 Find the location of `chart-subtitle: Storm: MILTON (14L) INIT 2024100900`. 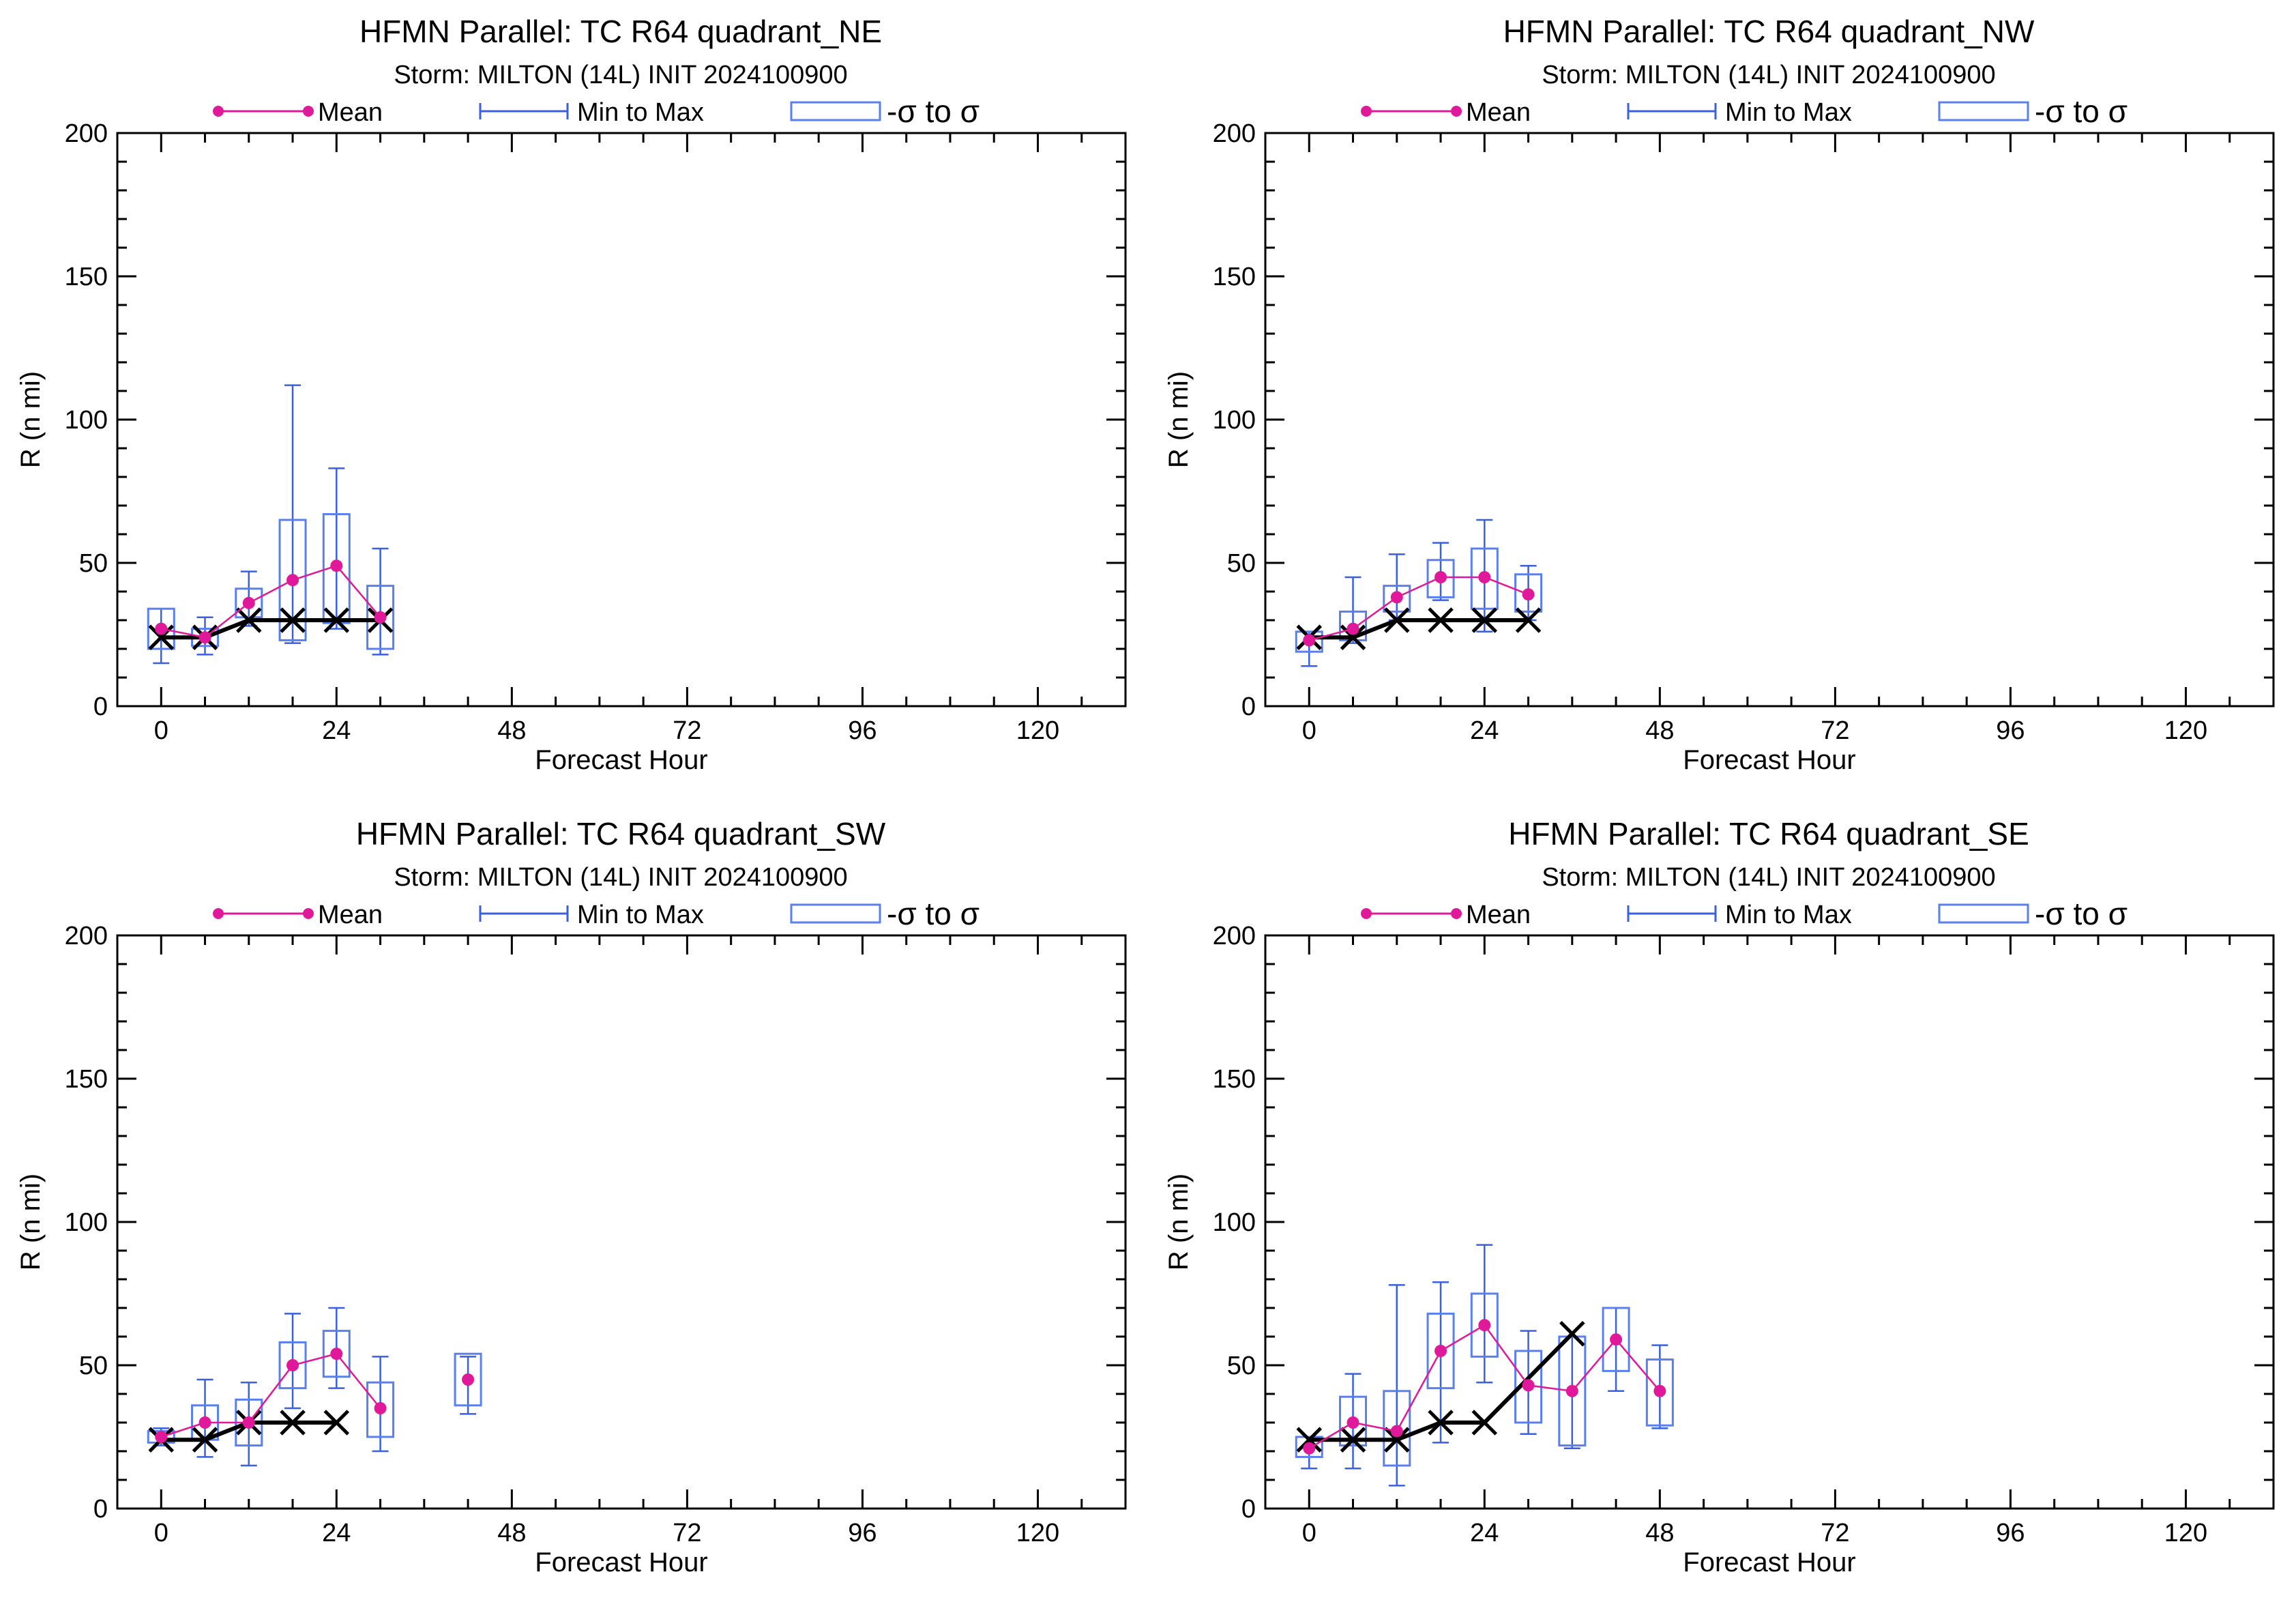

chart-subtitle: Storm: MILTON (14L) INIT 2024100900 is located at coordinates (621, 75).